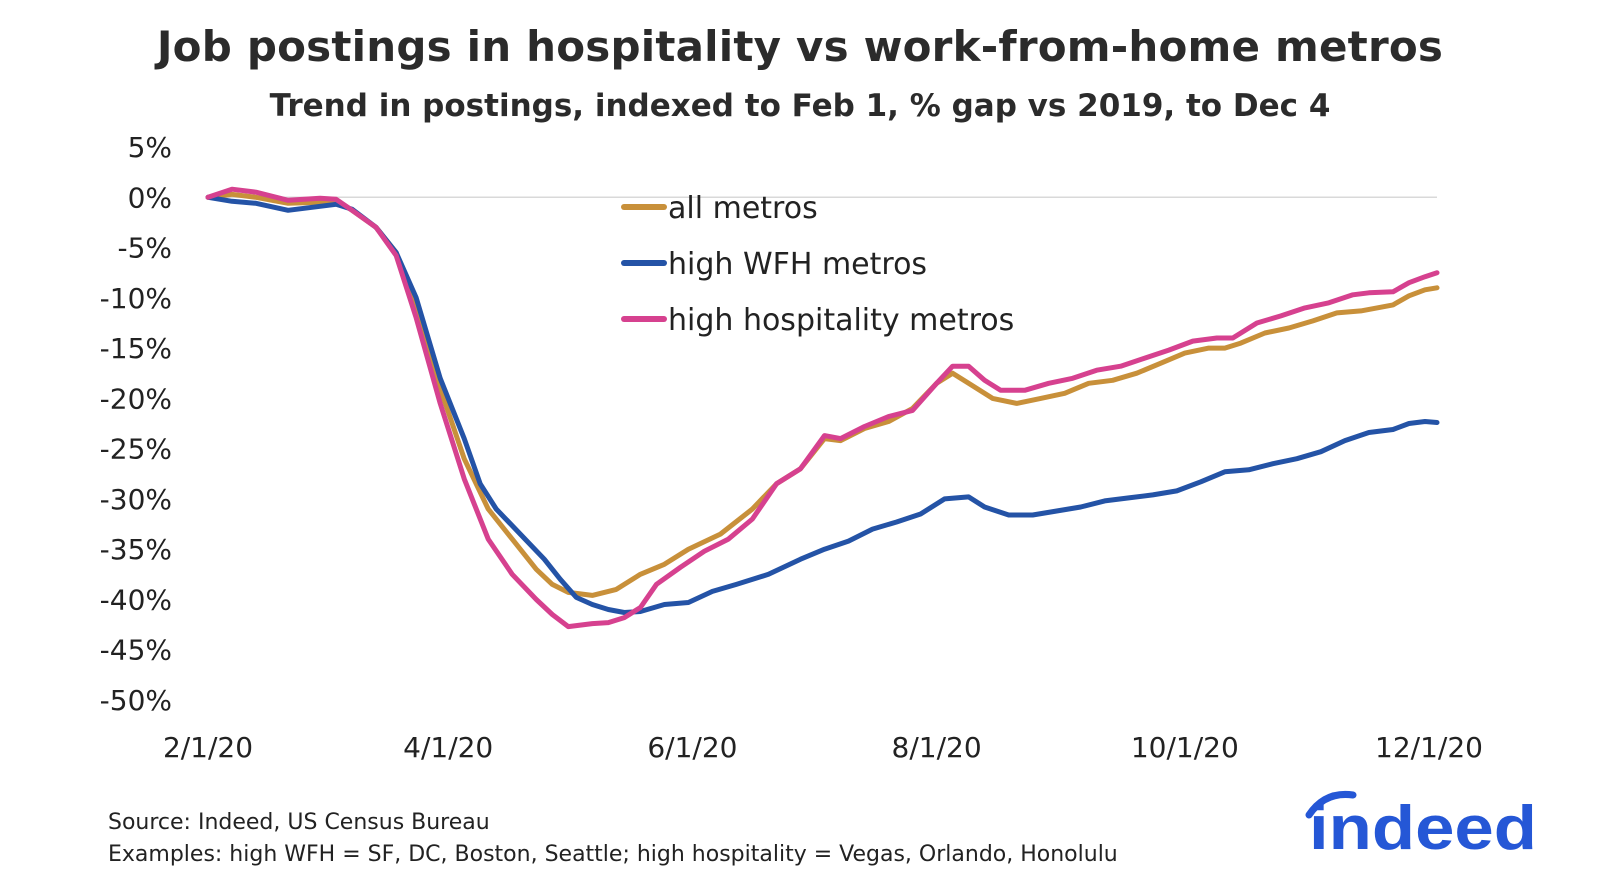 The width and height of the screenshot is (1600, 876). I want to click on x-tick-label: 12/1/20, so click(1429, 747).